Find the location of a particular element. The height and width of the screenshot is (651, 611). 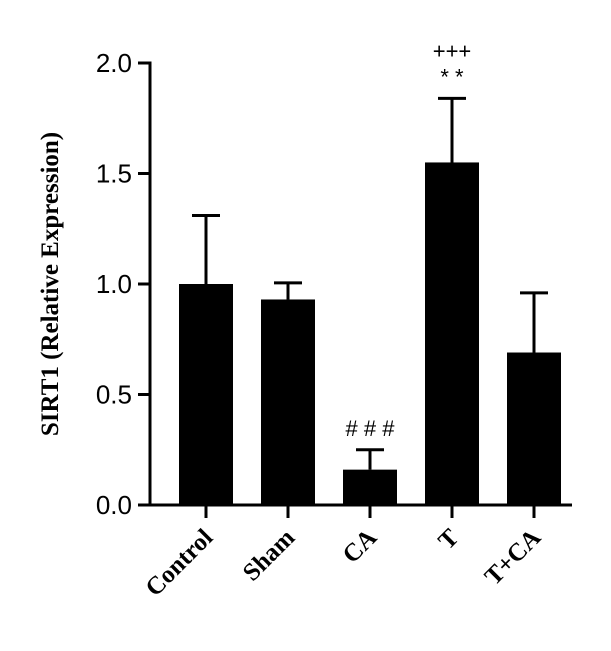

significance-marker: +++ is located at coordinates (452, 50).